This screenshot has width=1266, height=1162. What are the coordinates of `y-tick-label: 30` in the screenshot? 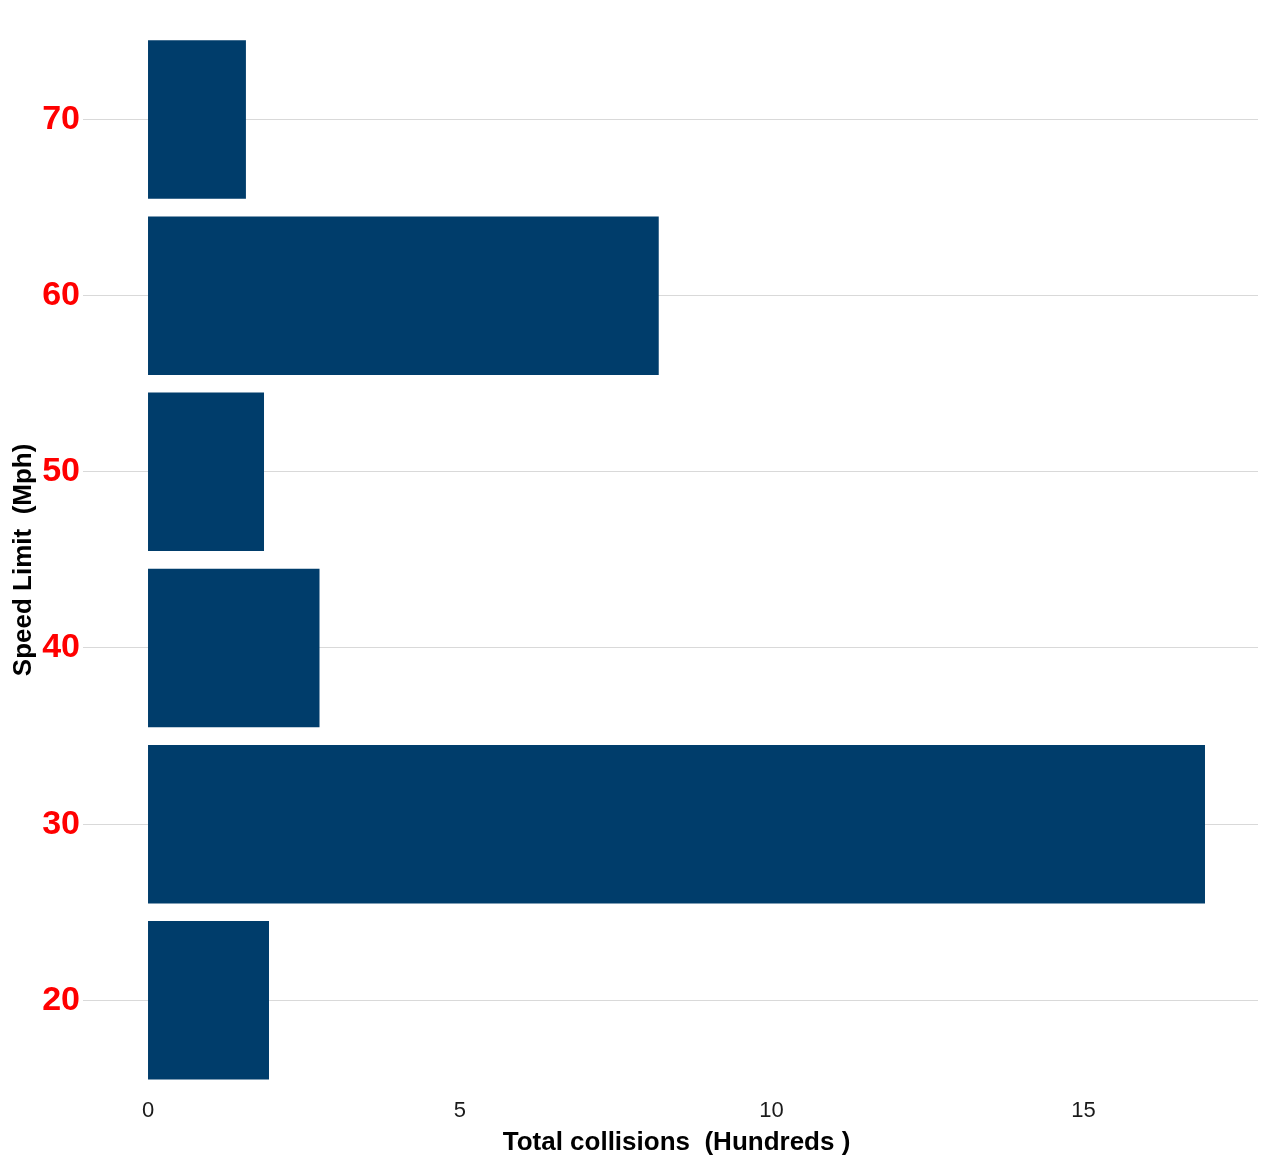 It's located at (61, 821).